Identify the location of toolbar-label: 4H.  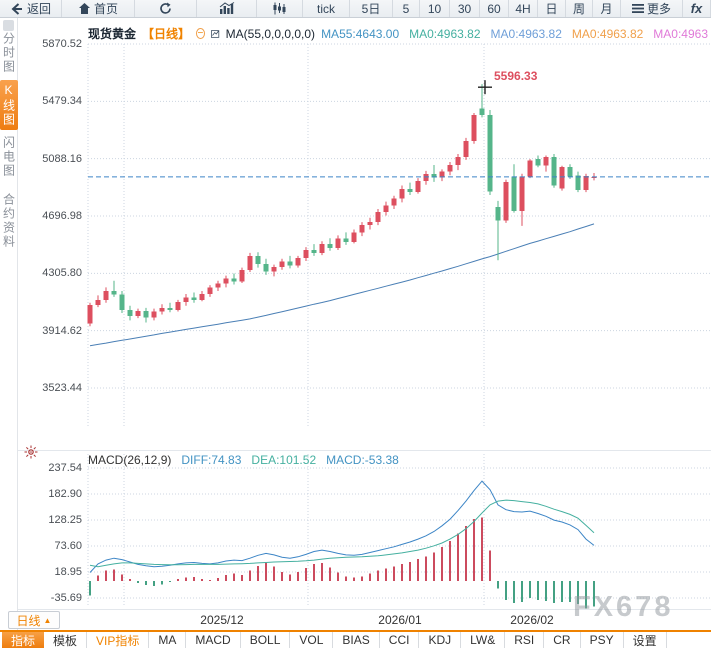
(523, 8).